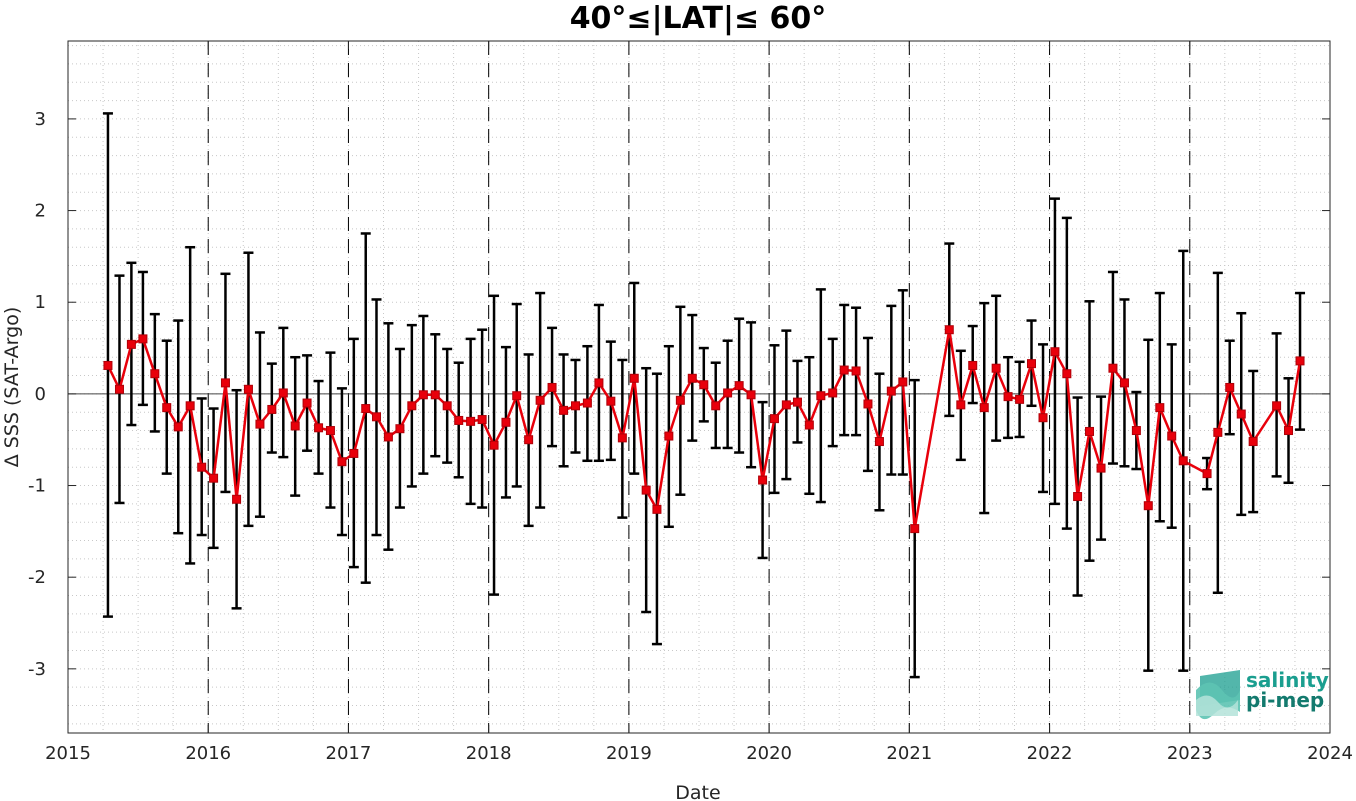 The width and height of the screenshot is (1356, 801). What do you see at coordinates (1218, 695) in the screenshot?
I see `wave-logo-icon` at bounding box center [1218, 695].